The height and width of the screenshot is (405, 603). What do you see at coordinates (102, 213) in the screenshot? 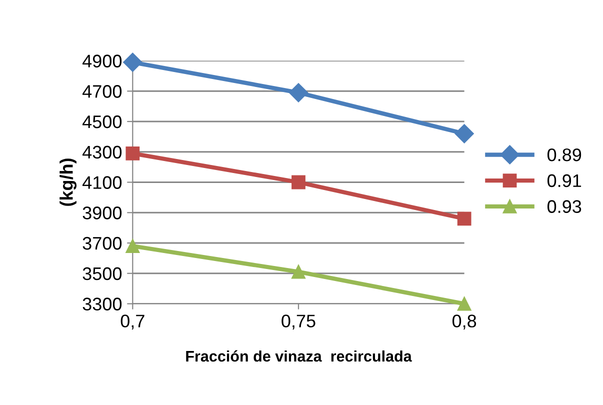
I see `y-tick-label: 3900` at bounding box center [102, 213].